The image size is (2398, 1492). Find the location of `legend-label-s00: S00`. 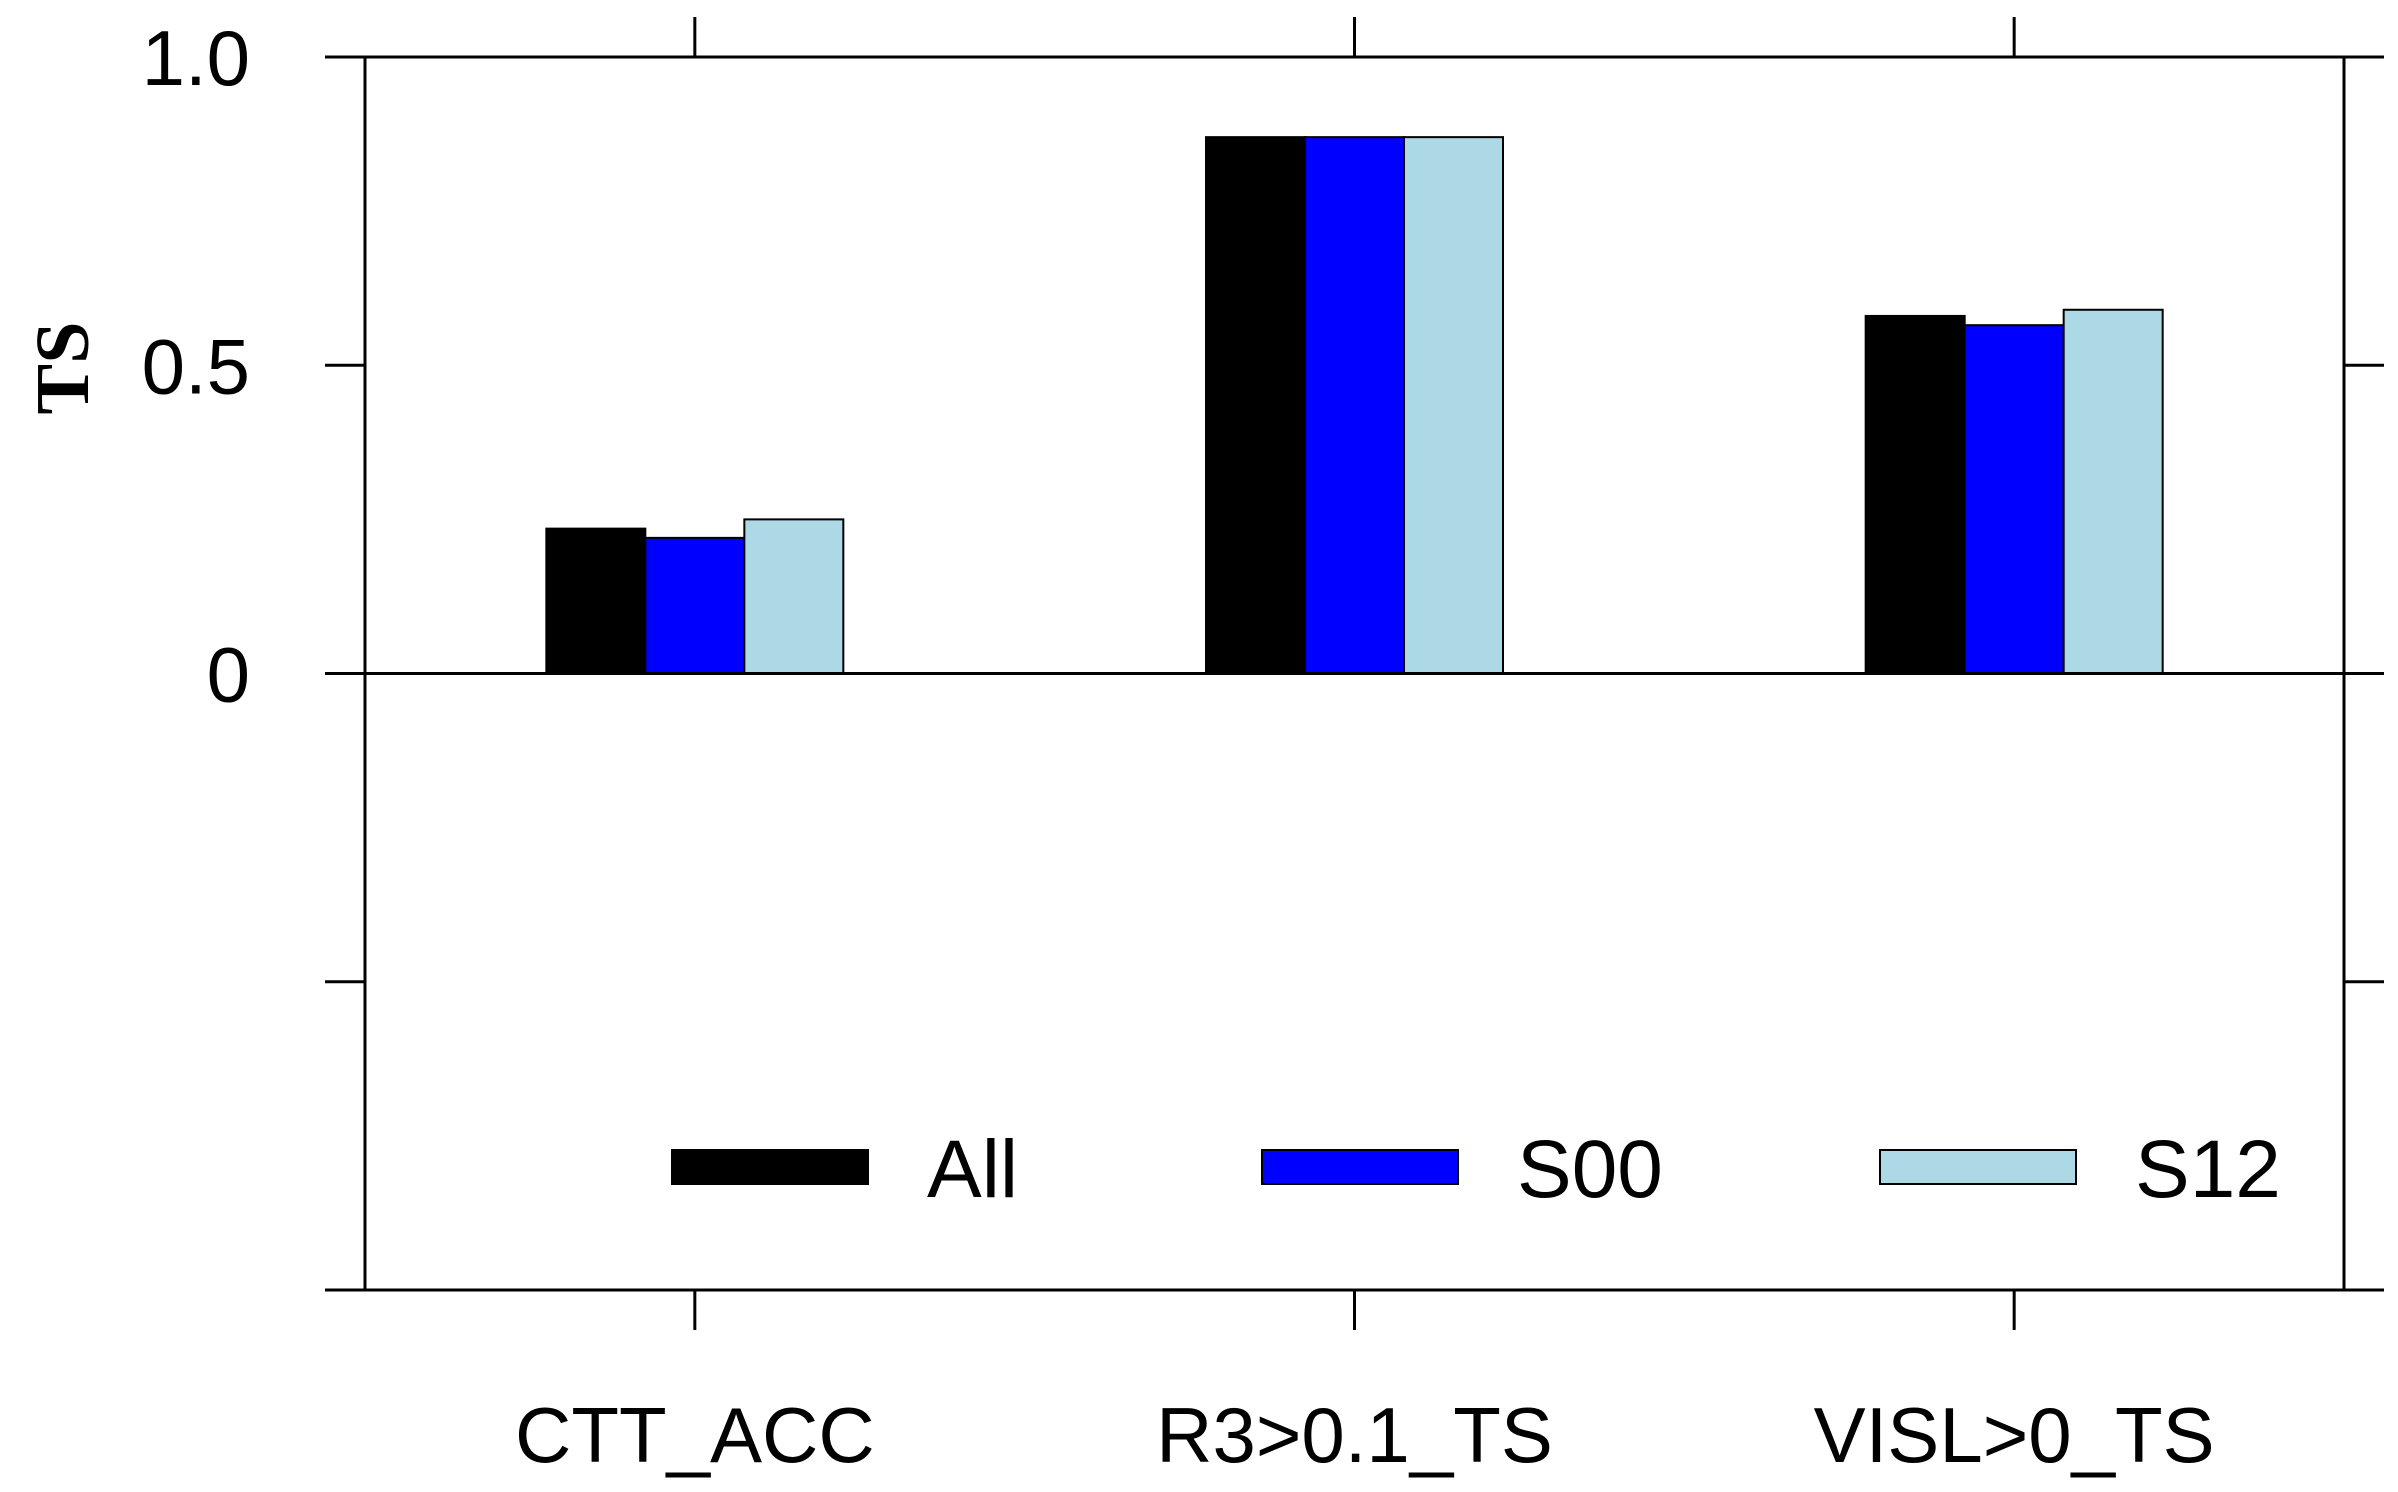

legend-label-s00: S00 is located at coordinates (1590, 1169).